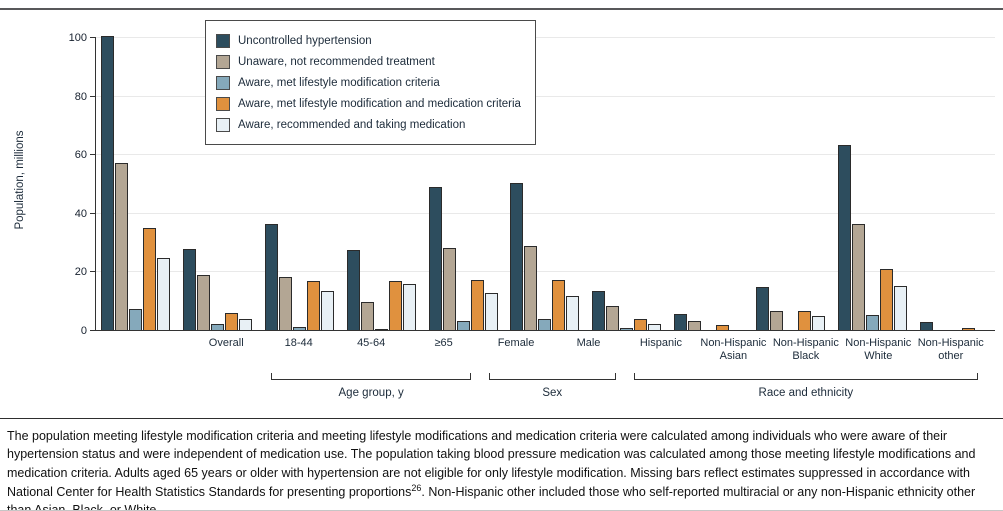 The height and width of the screenshot is (511, 1003). Describe the element at coordinates (588, 392) in the screenshot. I see `section-brackets: Age group, y Sex Race and ethnicity` at that location.